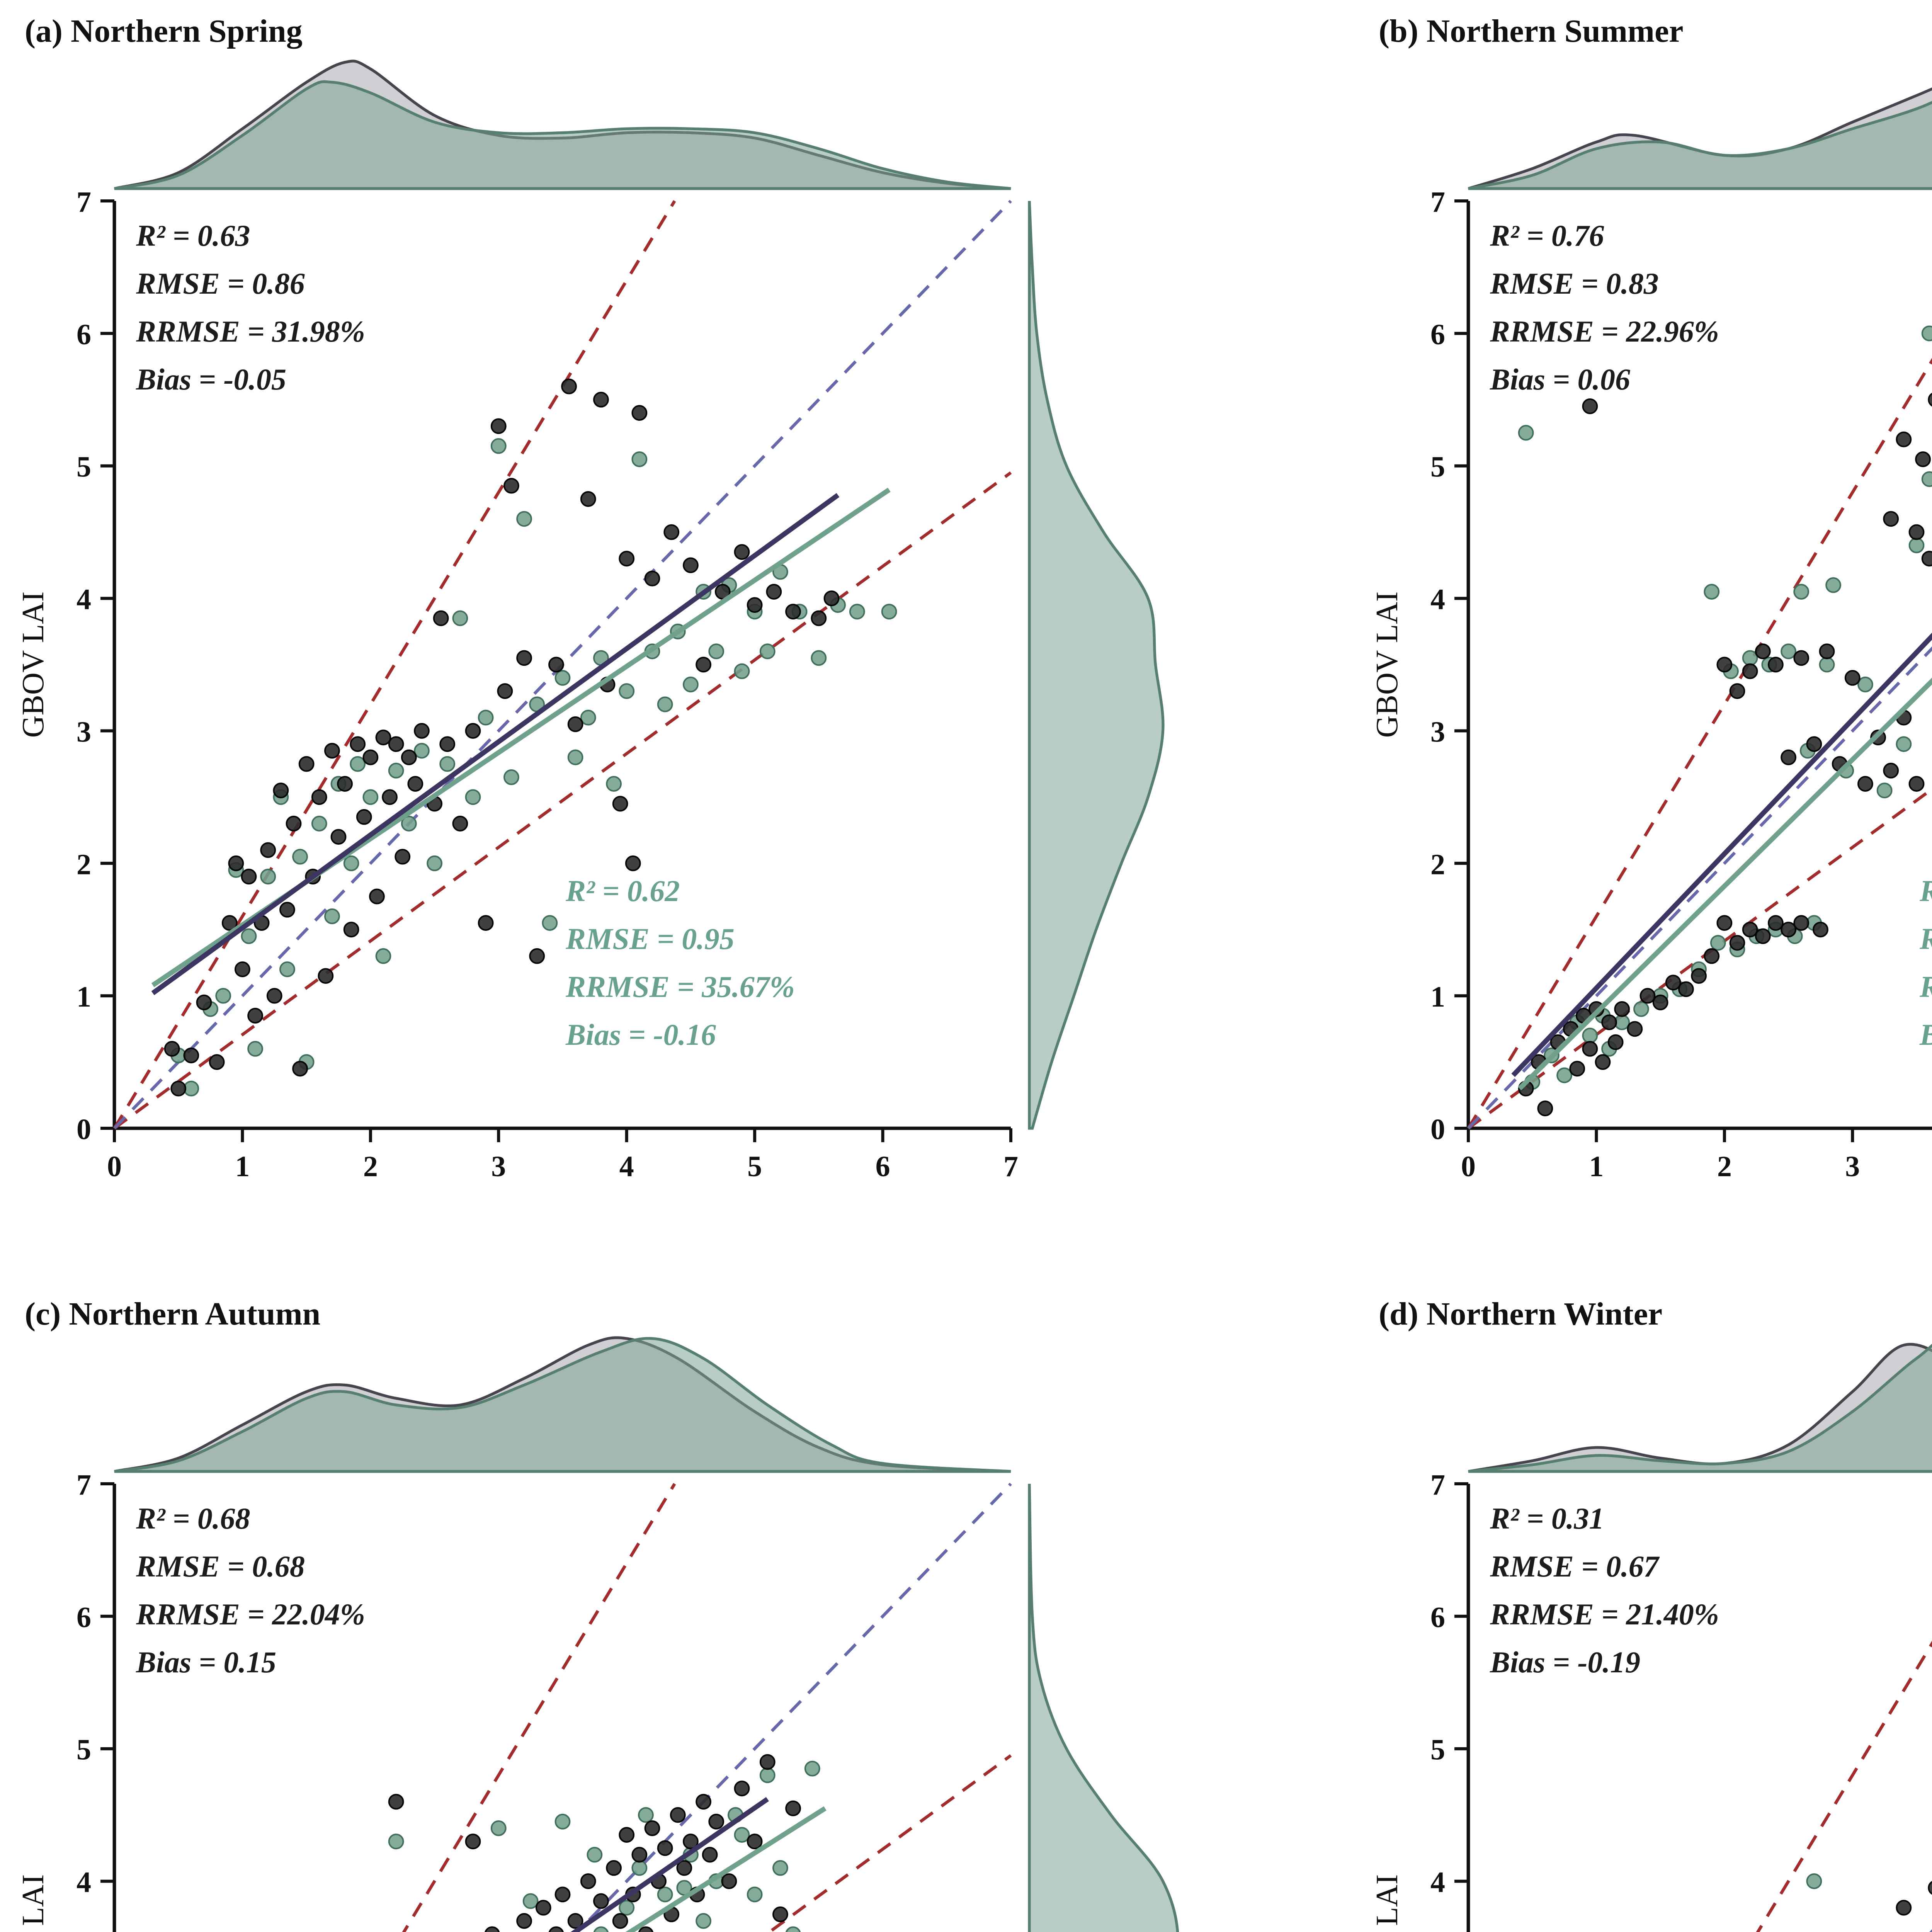 The height and width of the screenshot is (1932, 1932). I want to click on y-tick-label: 5, so click(1438, 1750).